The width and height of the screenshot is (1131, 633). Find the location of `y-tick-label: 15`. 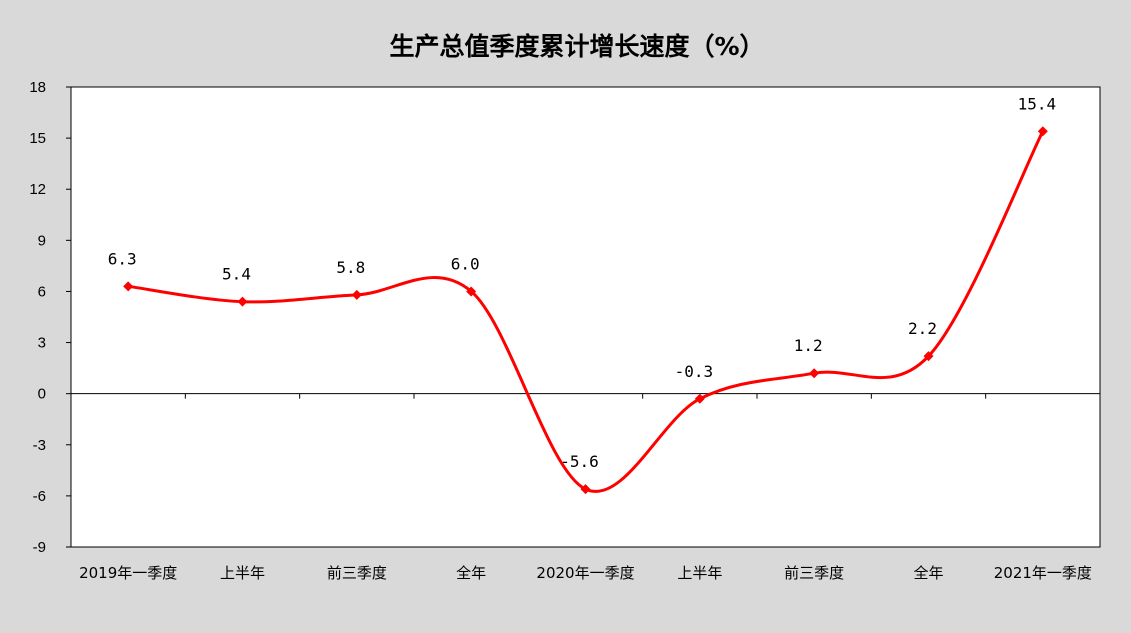

y-tick-label: 15 is located at coordinates (37, 138).